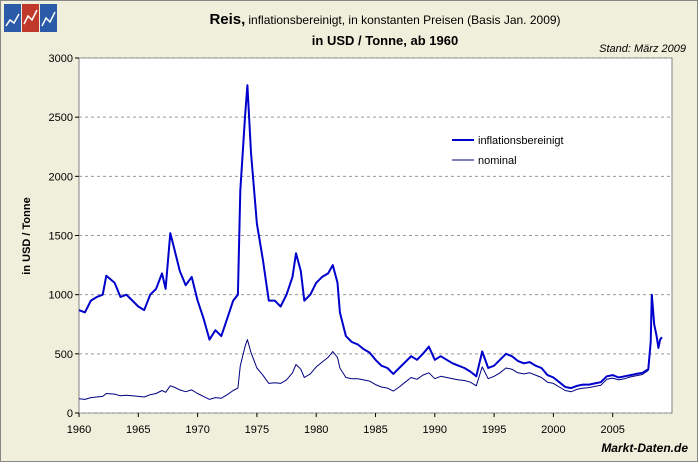 Image resolution: width=698 pixels, height=462 pixels. I want to click on logo, so click(30, 18).